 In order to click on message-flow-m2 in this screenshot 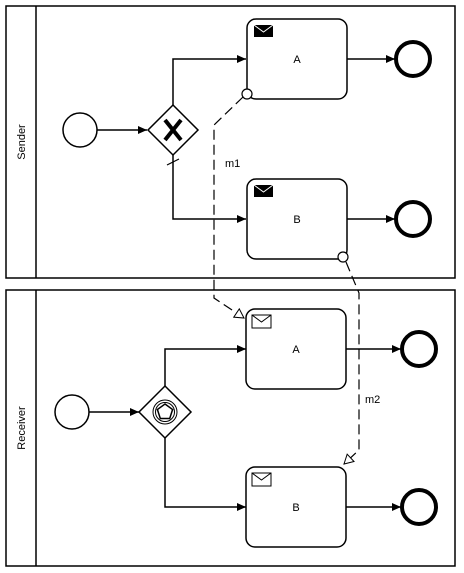, I will do `click(351, 363)`.